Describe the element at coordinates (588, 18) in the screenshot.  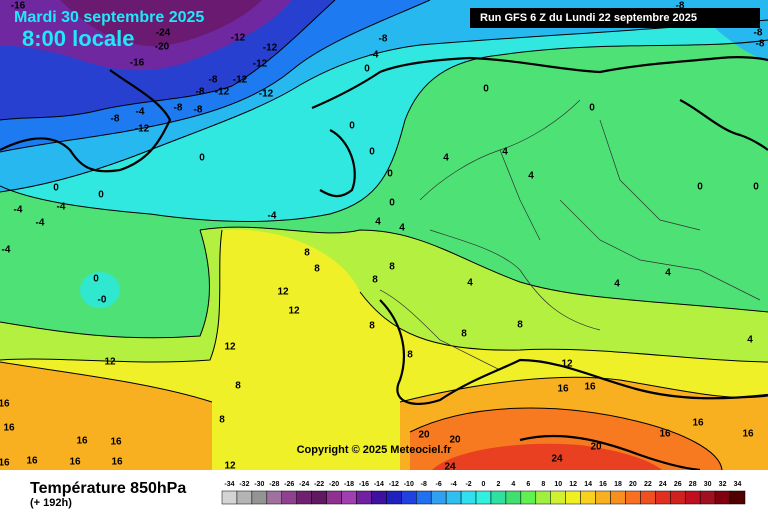
I see `run-info: Run GFS 6 Z du Lundi 22 septembre 2025` at that location.